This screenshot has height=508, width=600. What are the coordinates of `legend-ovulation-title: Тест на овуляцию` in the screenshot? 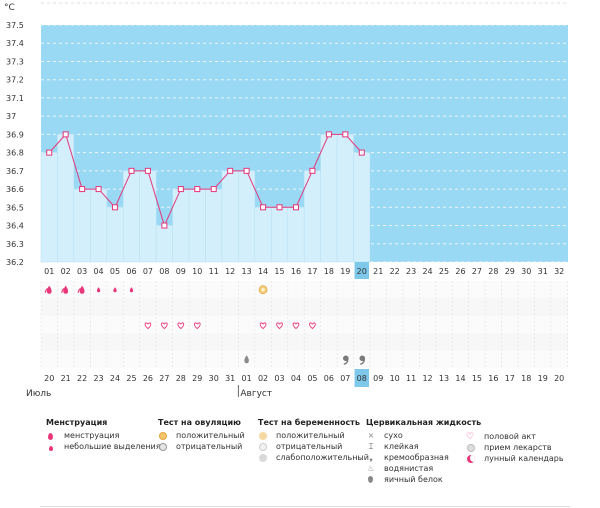 It's located at (199, 422).